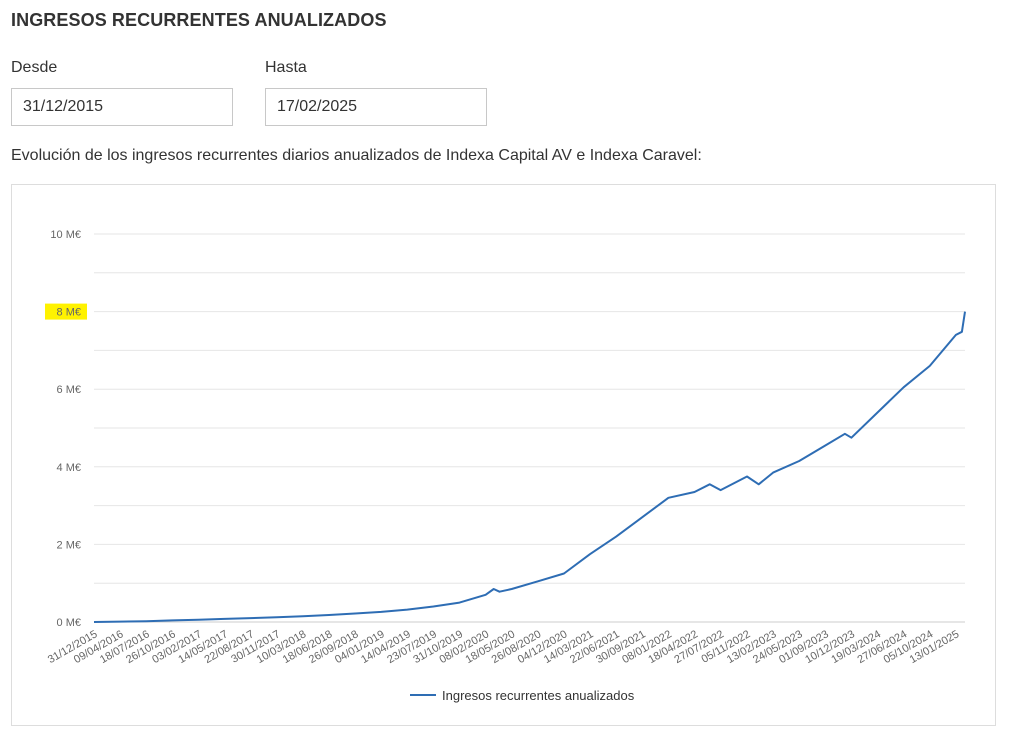 This screenshot has width=1012, height=737. I want to click on desde-date-input, so click(122, 107).